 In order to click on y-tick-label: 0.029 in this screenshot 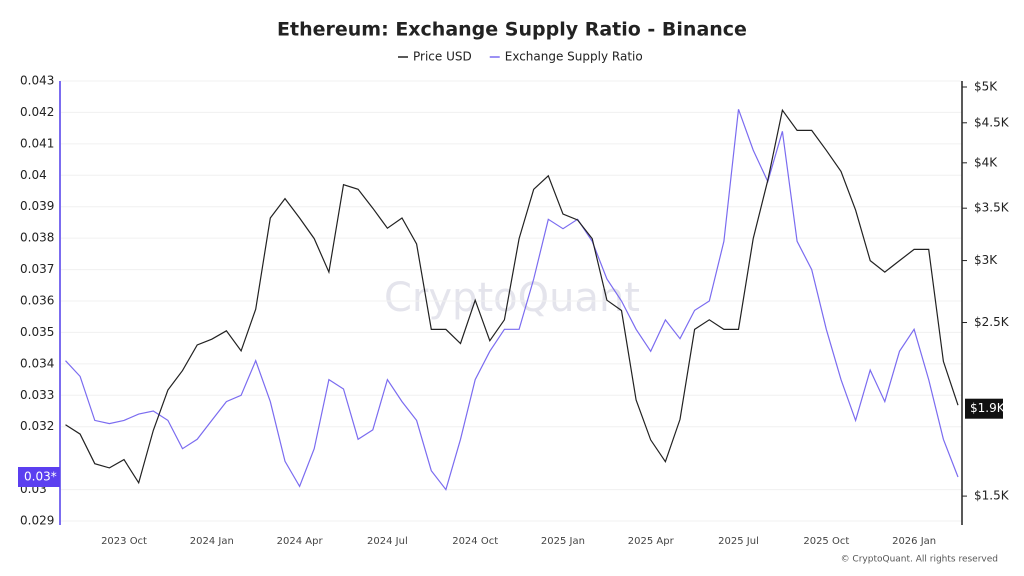, I will do `click(37, 521)`.